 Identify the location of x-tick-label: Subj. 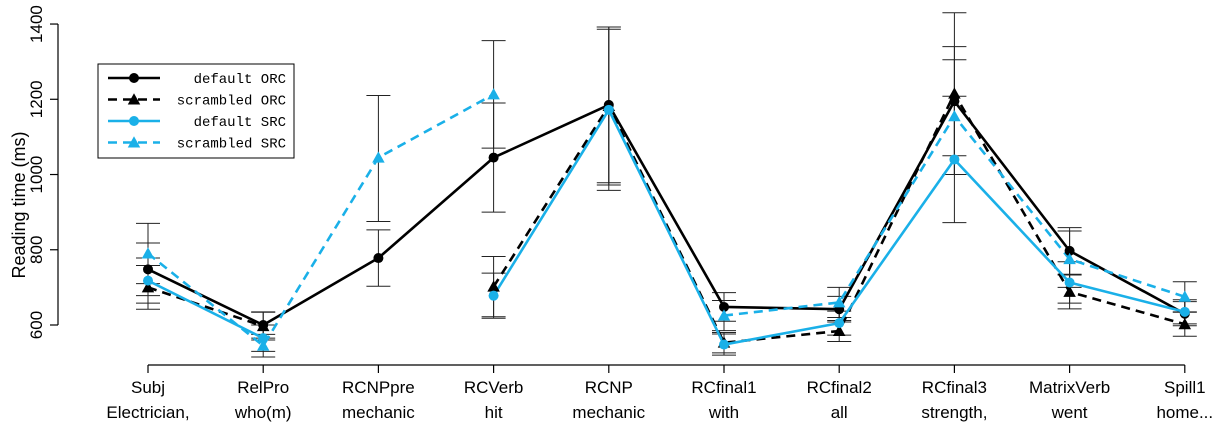
(148, 387).